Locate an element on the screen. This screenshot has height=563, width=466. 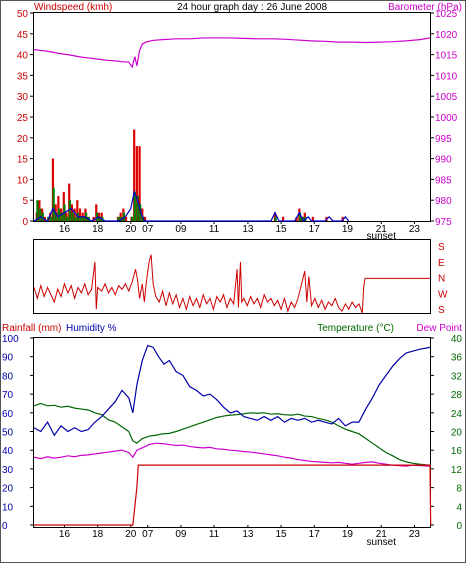
baro-y-tick-label: 975 is located at coordinates (443, 222).